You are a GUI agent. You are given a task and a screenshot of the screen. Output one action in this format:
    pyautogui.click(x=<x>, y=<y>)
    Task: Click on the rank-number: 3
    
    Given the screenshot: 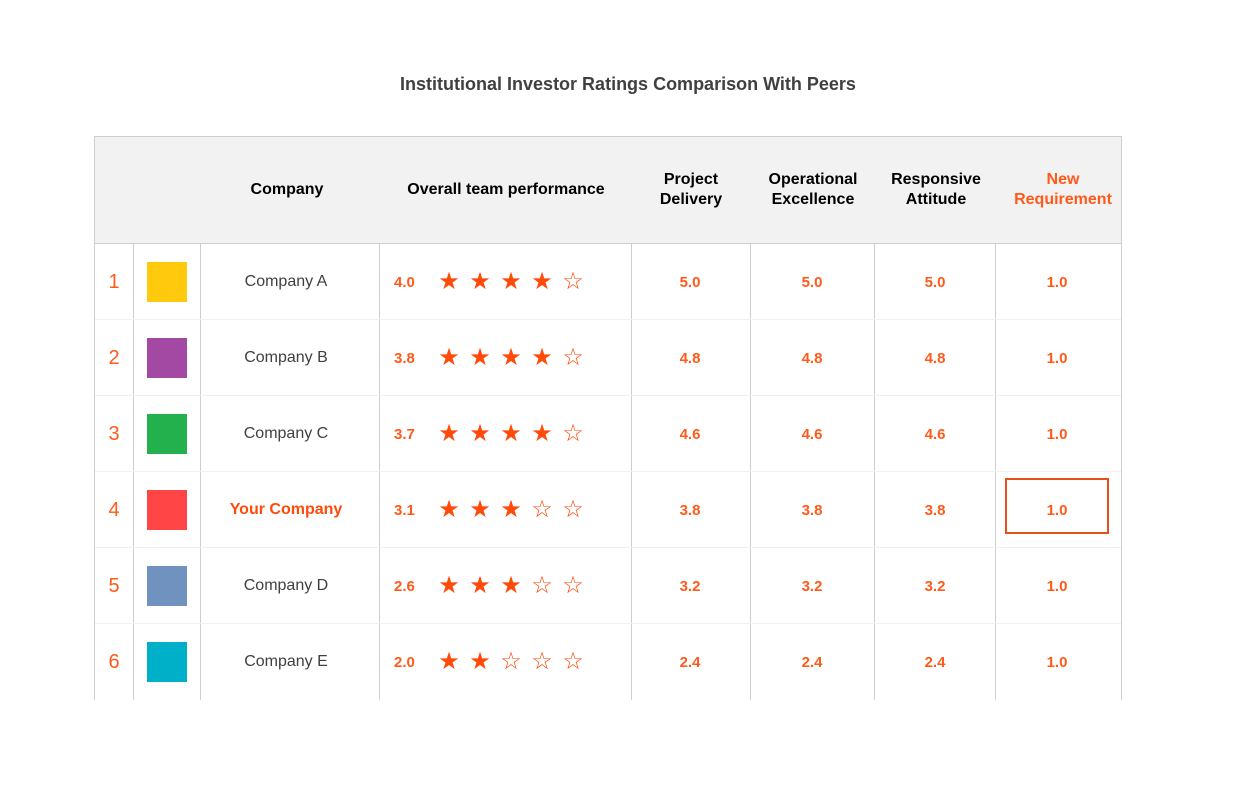 What is the action you would take?
    pyautogui.click(x=114, y=433)
    